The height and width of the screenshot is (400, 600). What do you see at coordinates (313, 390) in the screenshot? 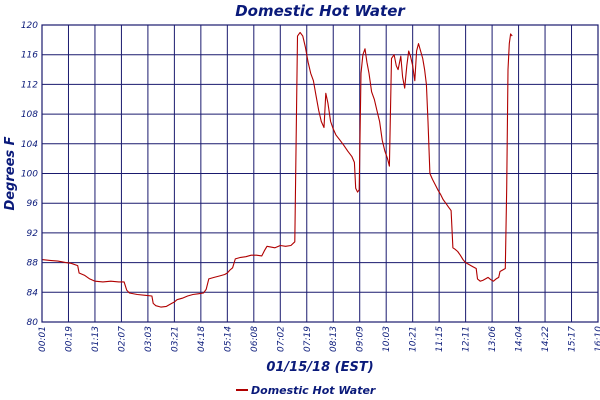
I see `legend-label: Domestic Hot Water` at bounding box center [313, 390].